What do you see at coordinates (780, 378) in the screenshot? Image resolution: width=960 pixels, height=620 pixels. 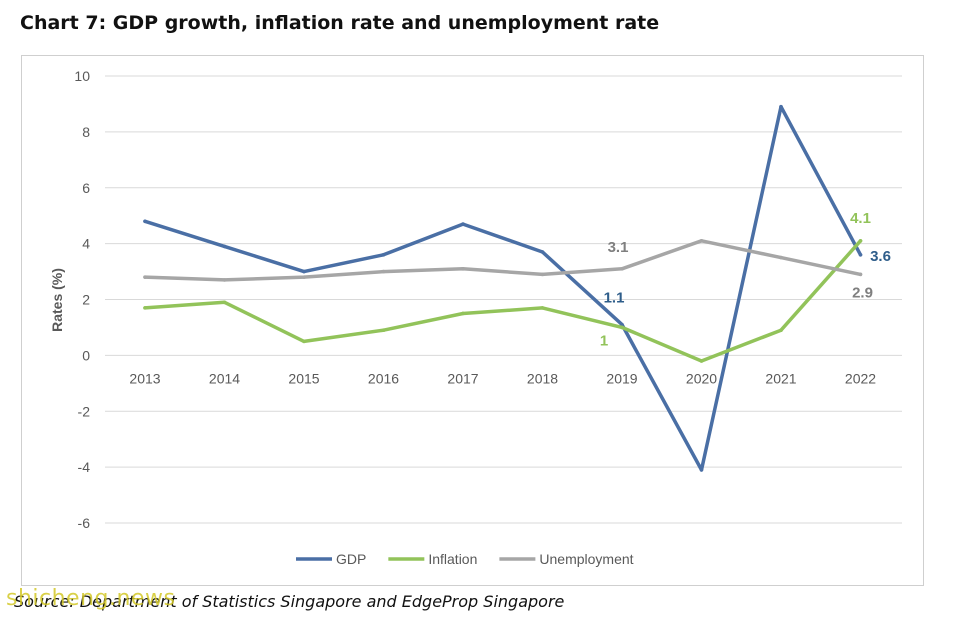 I see `x-tick-label: 2021` at bounding box center [780, 378].